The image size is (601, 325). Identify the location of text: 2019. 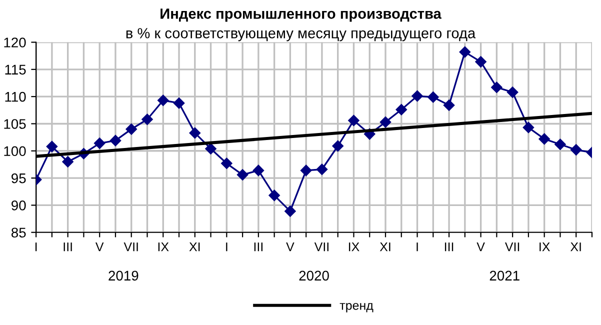
(123, 275).